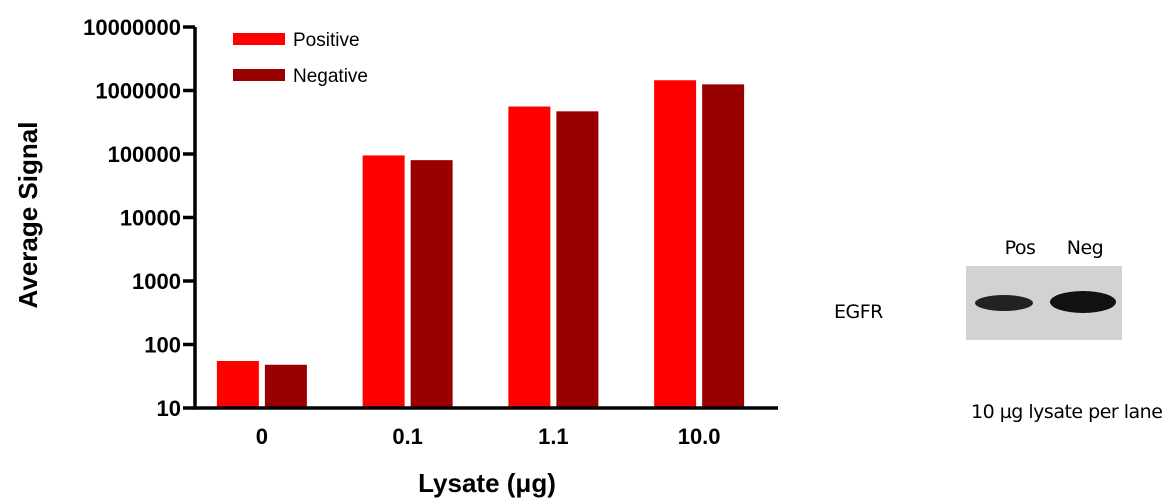  What do you see at coordinates (300, 58) in the screenshot?
I see `legend: Positive Negative` at bounding box center [300, 58].